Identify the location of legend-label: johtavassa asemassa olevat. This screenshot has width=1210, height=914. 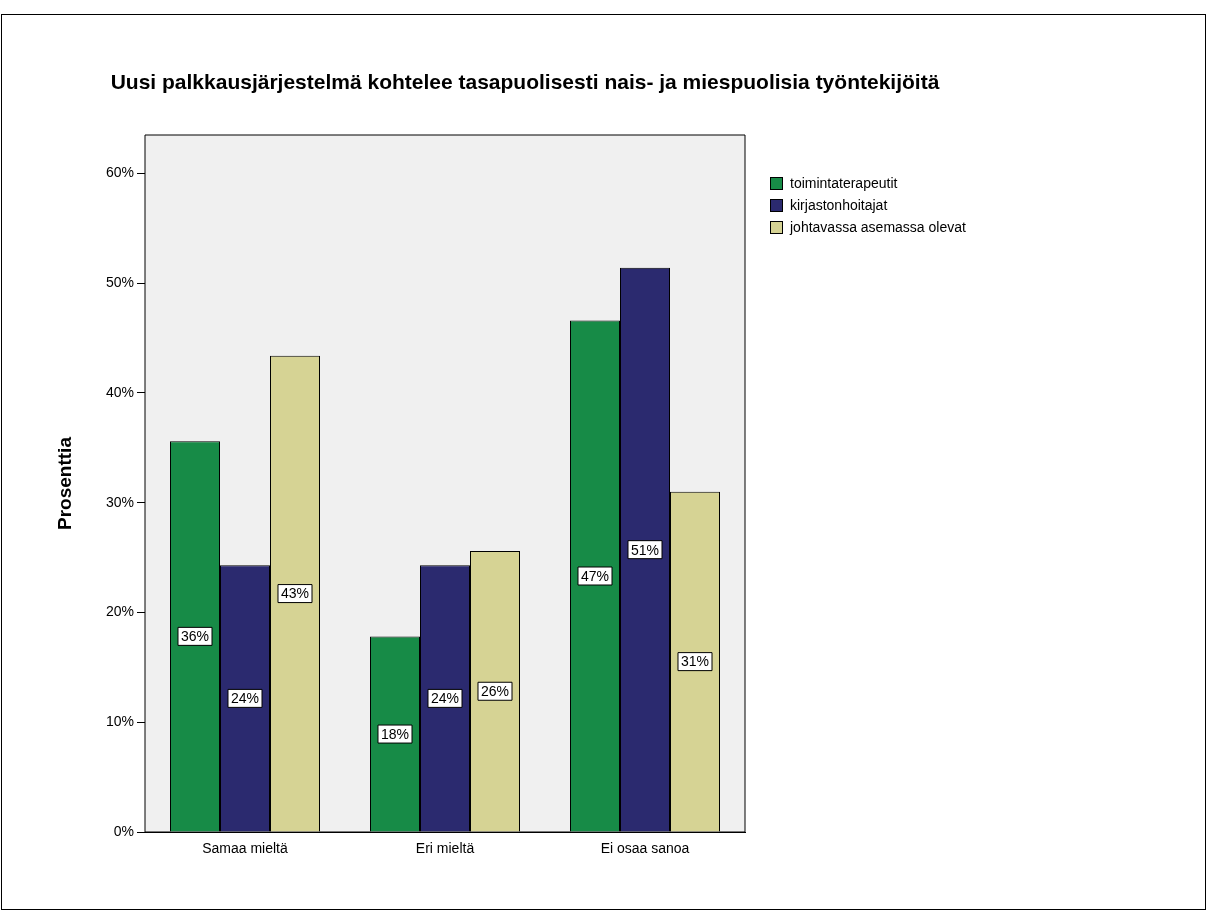
(878, 227).